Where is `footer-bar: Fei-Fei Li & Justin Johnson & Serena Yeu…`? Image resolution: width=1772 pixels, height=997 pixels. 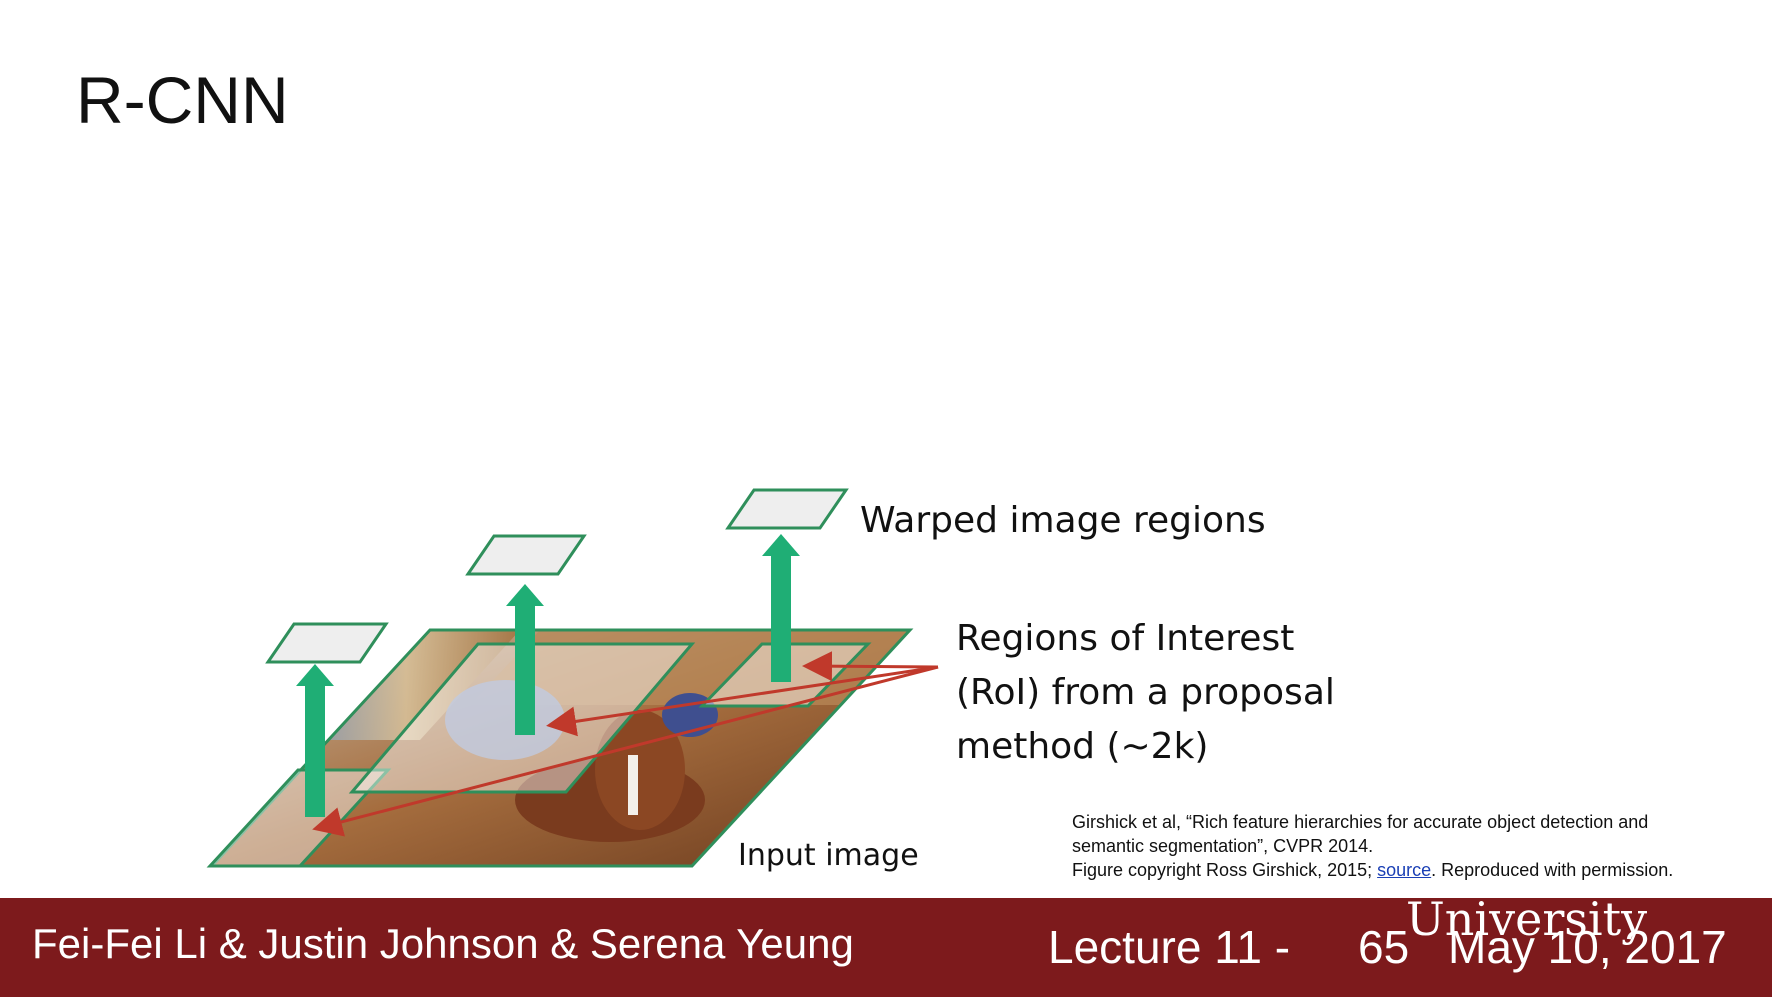 footer-bar: Fei-Fei Li & Justin Johnson & Serena Yeu… is located at coordinates (886, 944).